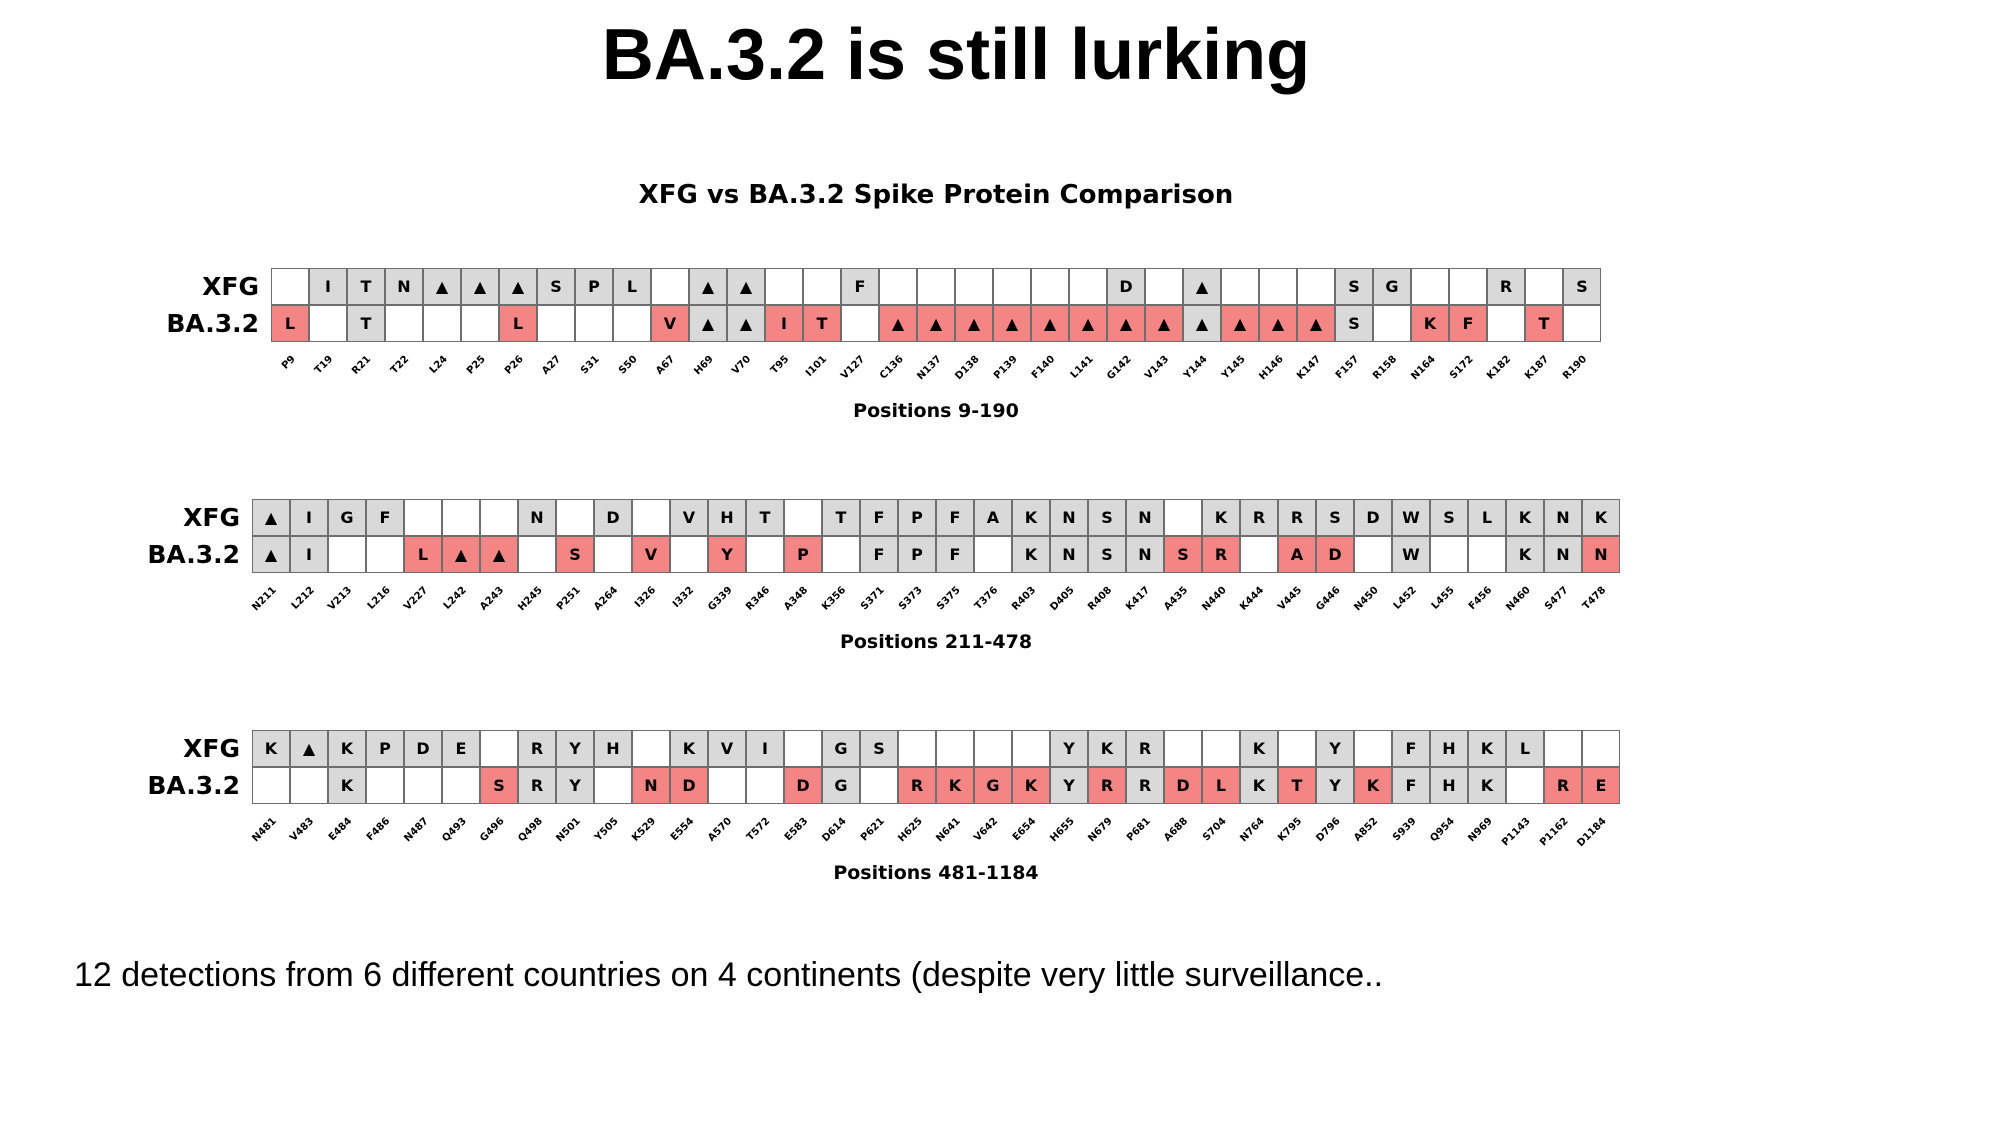 Image resolution: width=2000 pixels, height=1125 pixels. I want to click on xfg-cell-a27: S, so click(556, 286).